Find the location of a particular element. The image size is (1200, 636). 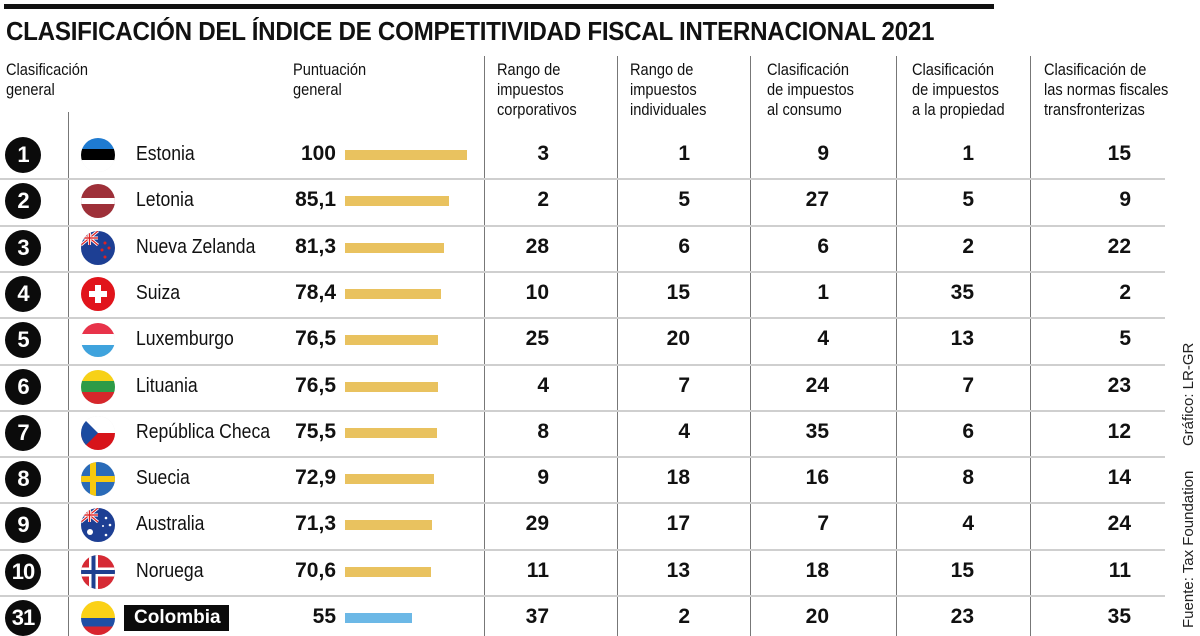

header-score-line: Puntuación is located at coordinates (330, 69).